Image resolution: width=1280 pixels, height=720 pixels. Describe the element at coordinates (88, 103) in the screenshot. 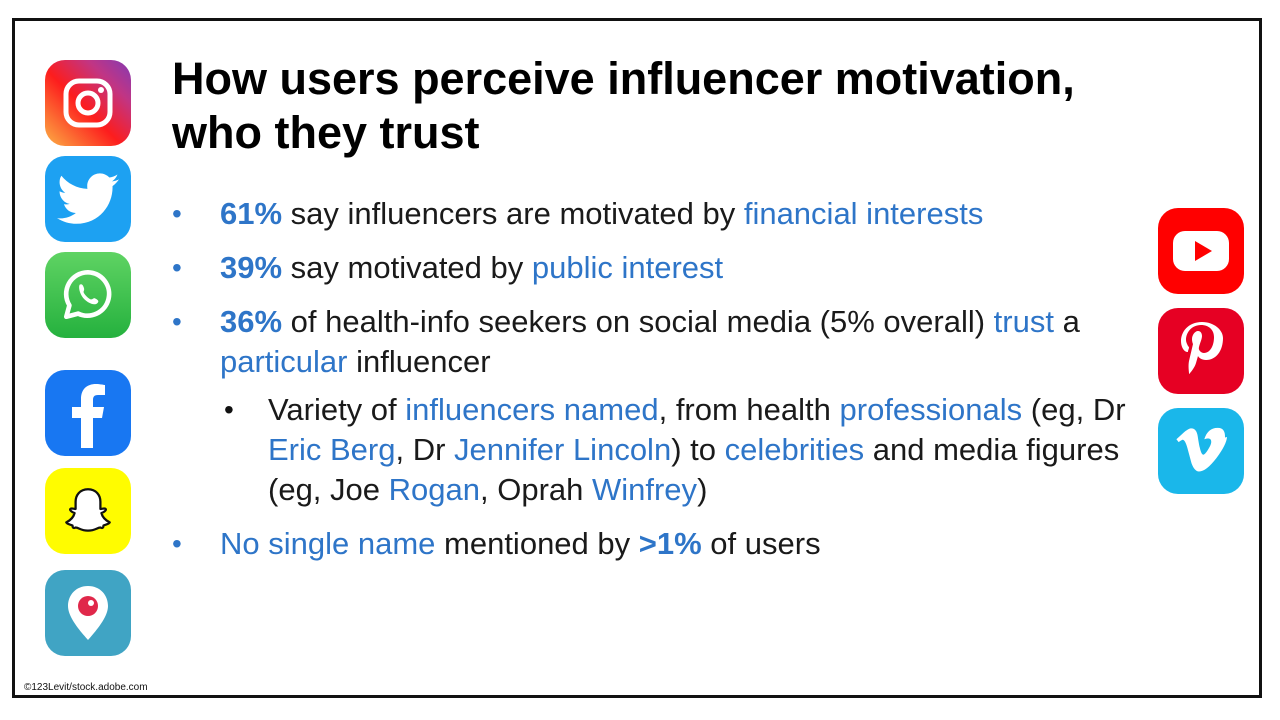

I see `instagram-icon` at that location.